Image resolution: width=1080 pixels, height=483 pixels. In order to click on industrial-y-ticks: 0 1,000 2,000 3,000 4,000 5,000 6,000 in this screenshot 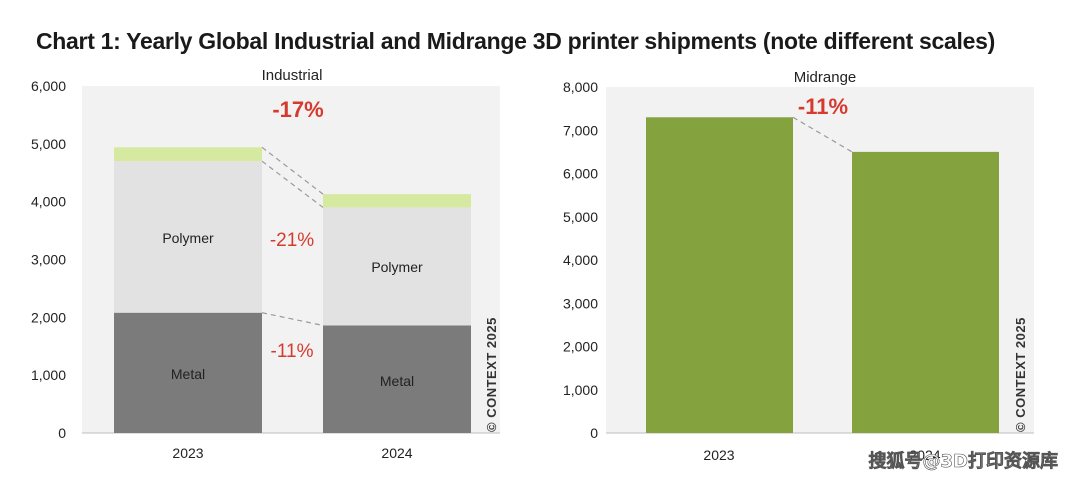, I will do `click(48, 259)`.